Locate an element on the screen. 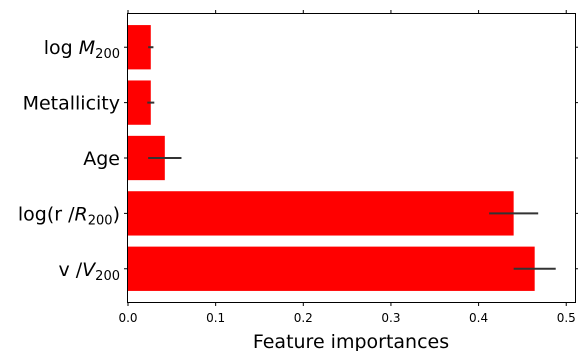 This screenshot has width=578, height=351. x-tick-label: 0.3 is located at coordinates (390, 318).